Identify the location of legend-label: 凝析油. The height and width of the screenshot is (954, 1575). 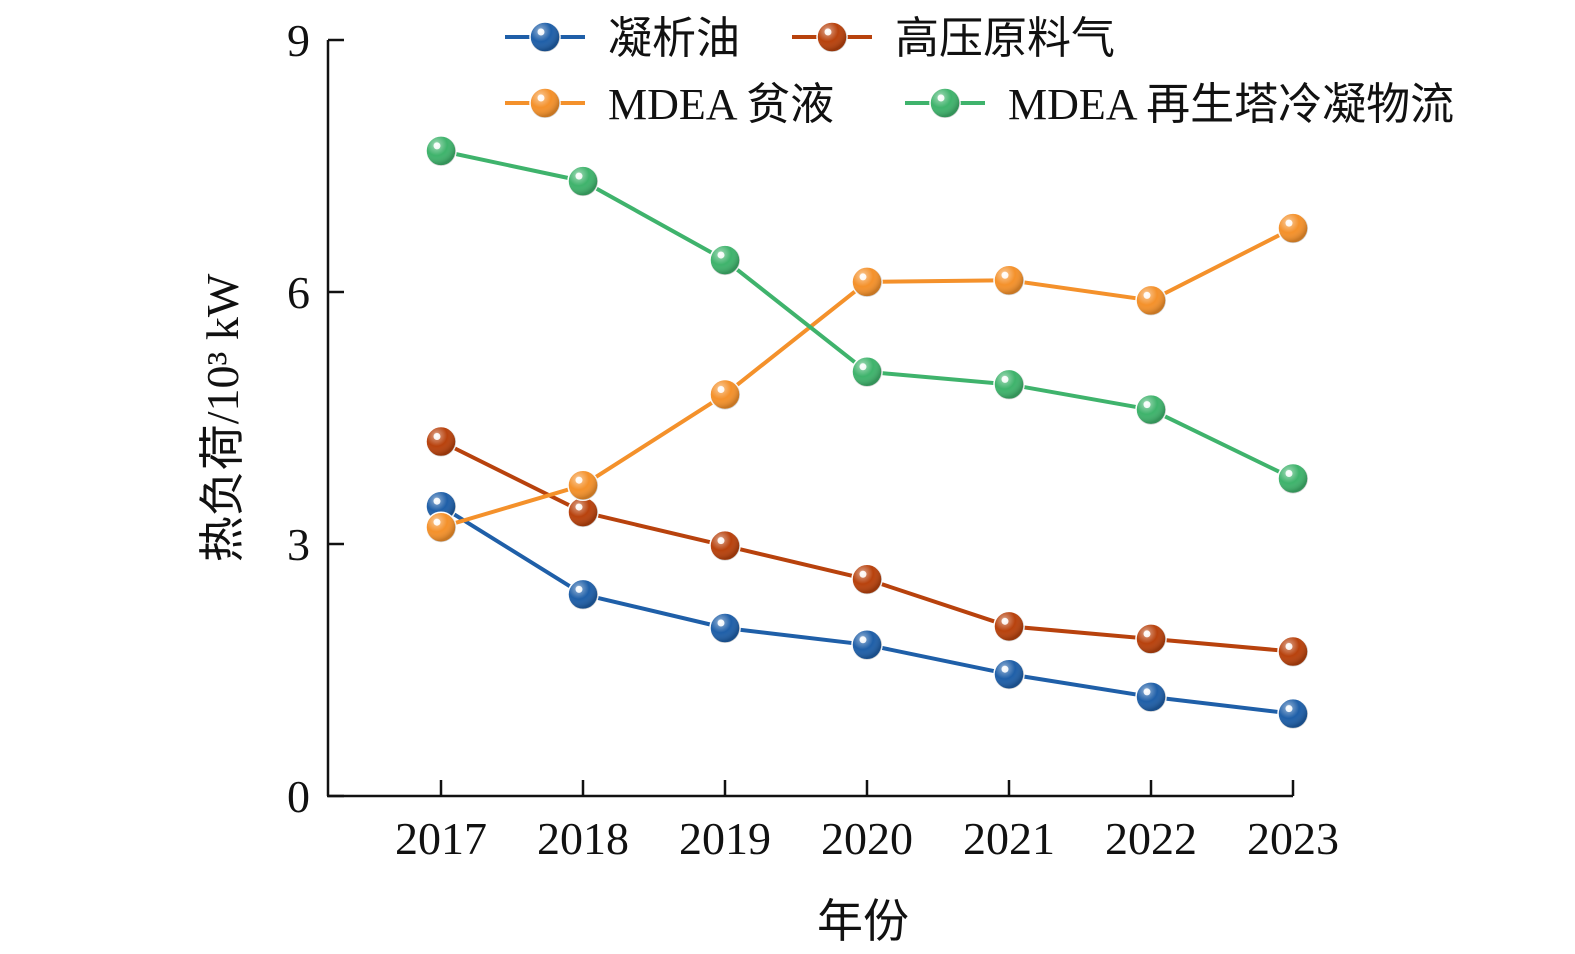
(674, 38).